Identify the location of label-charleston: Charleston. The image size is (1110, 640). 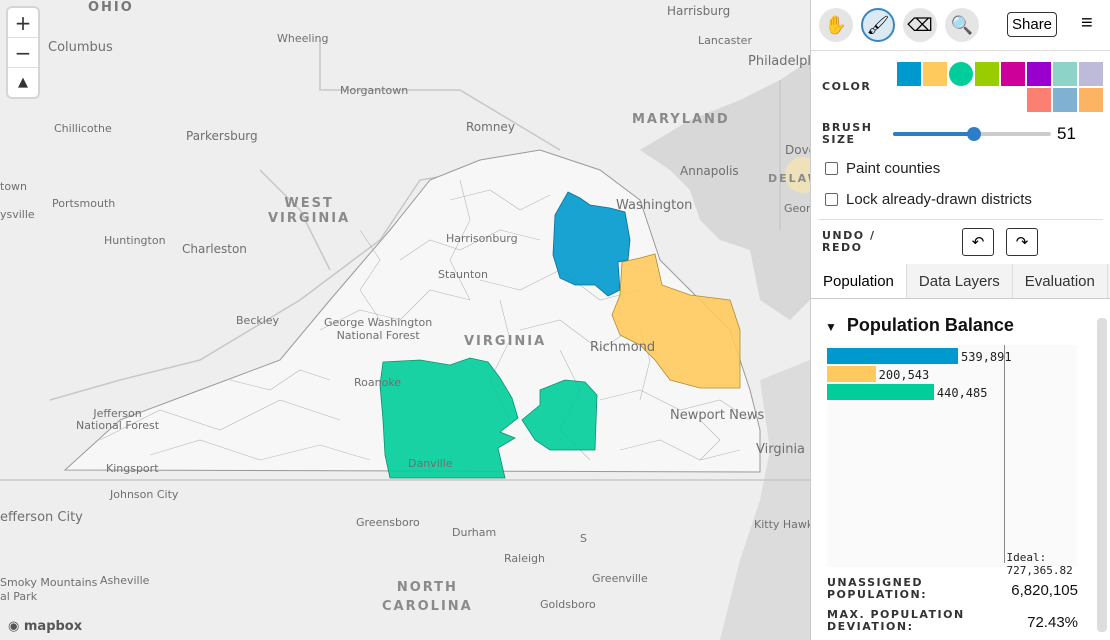
(214, 249).